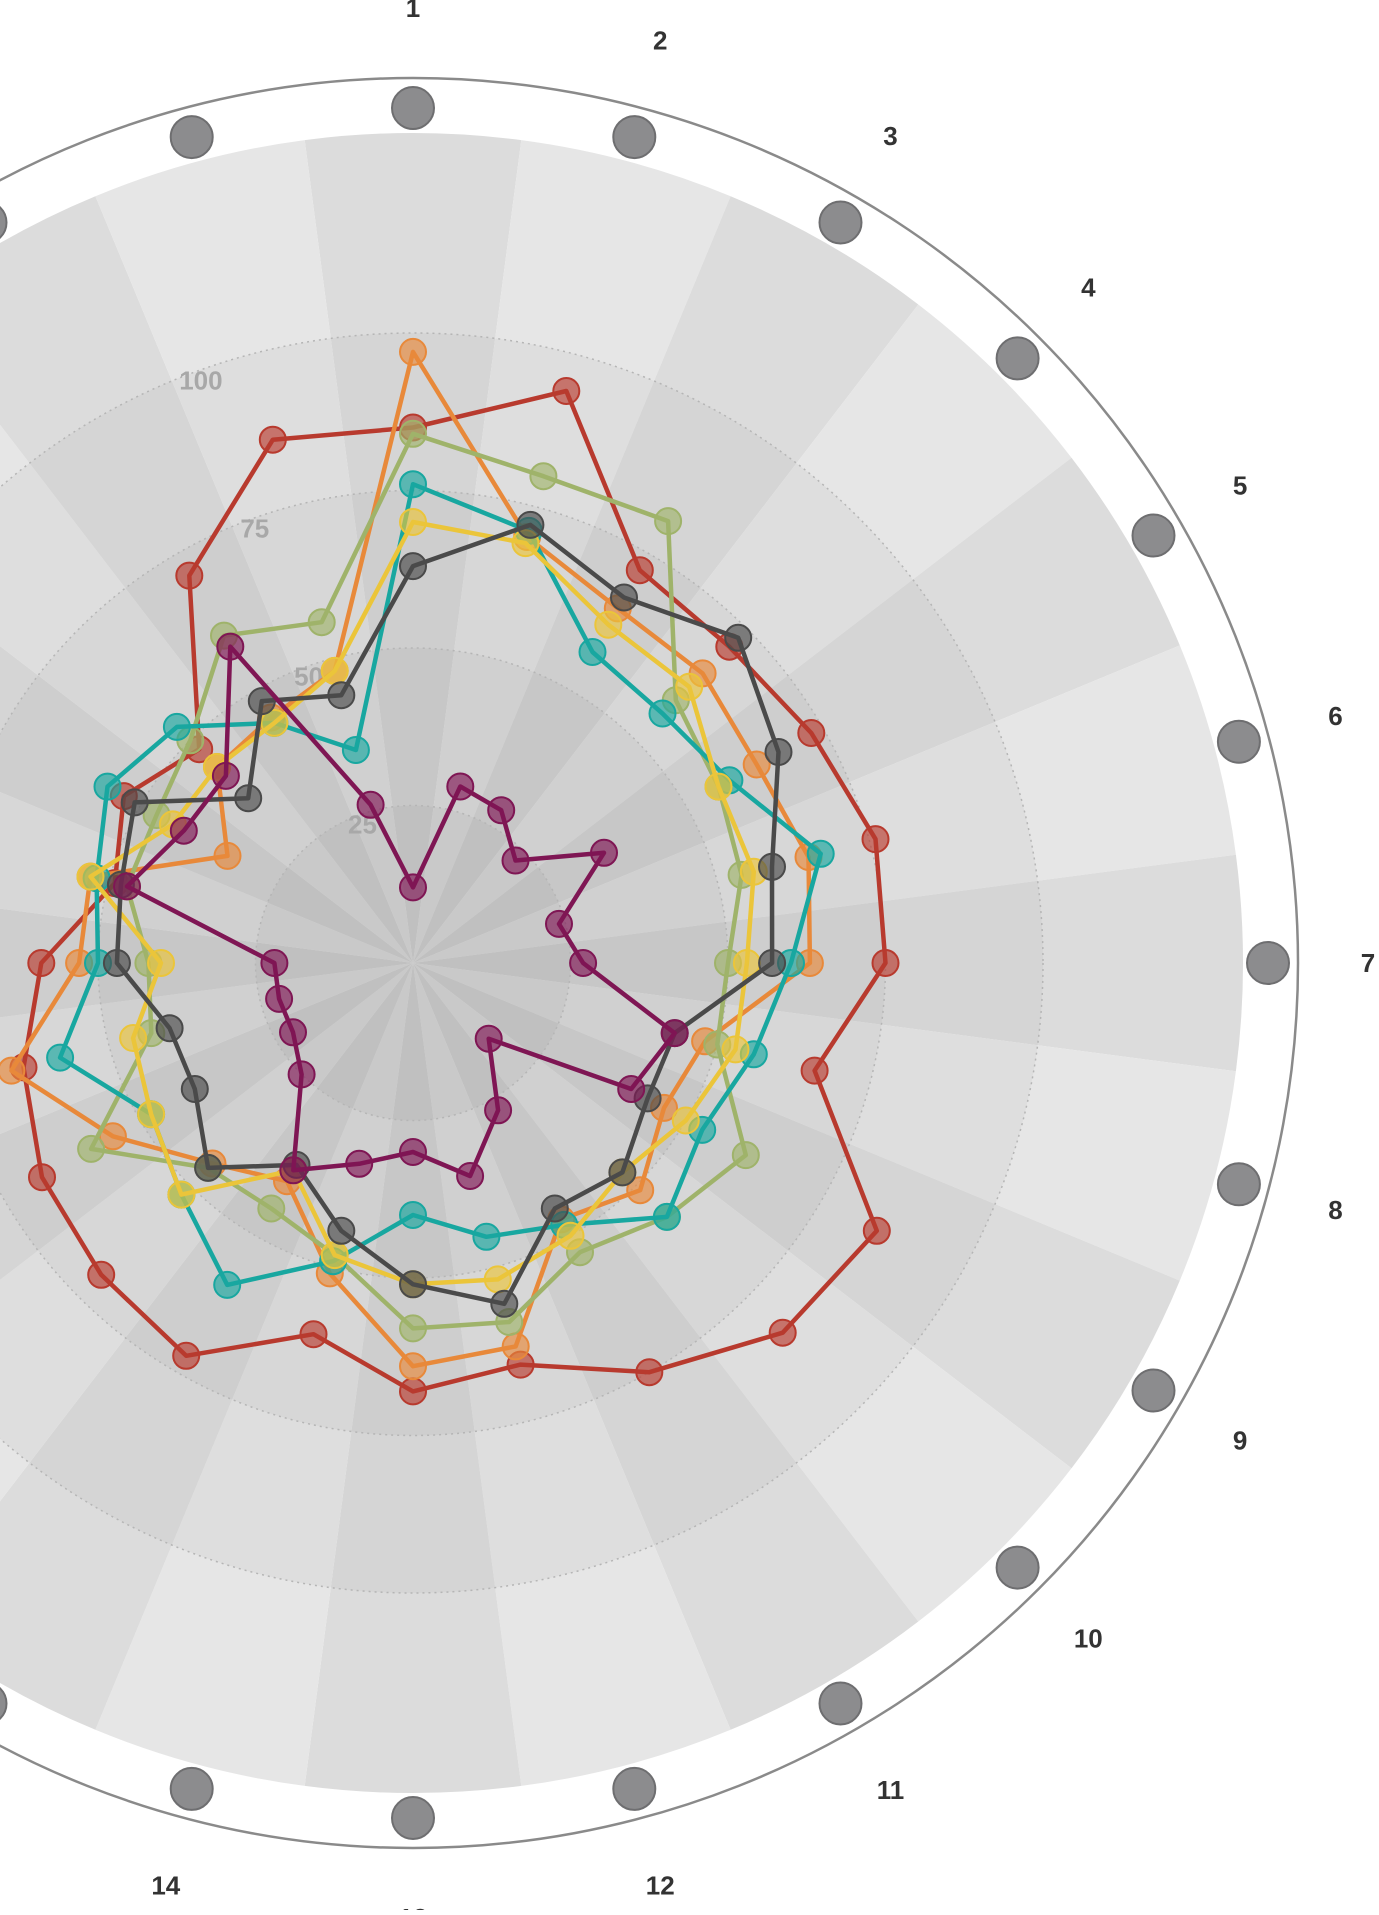  What do you see at coordinates (254, 528) in the screenshot?
I see `ring-label-75: 75` at bounding box center [254, 528].